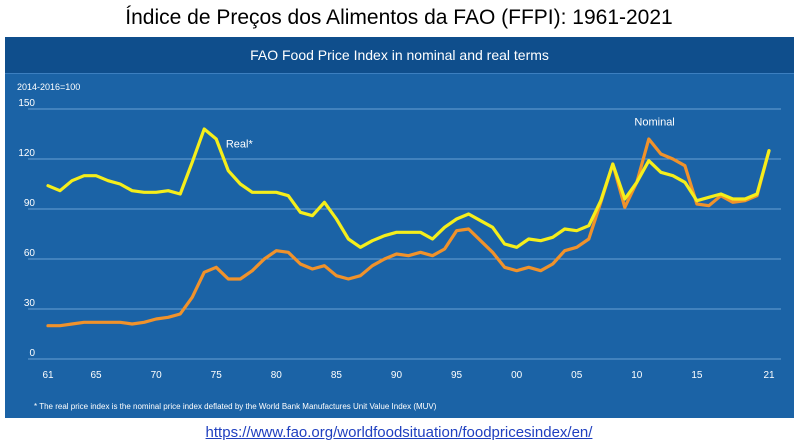  Describe the element at coordinates (48, 87) in the screenshot. I see `unit-label: 2014-2016=100` at that location.